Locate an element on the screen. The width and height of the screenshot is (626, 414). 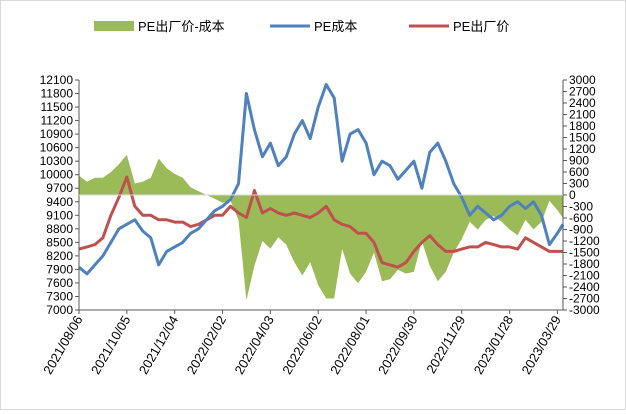
x-tick-label: 2021/12/04 is located at coordinates (159, 345).